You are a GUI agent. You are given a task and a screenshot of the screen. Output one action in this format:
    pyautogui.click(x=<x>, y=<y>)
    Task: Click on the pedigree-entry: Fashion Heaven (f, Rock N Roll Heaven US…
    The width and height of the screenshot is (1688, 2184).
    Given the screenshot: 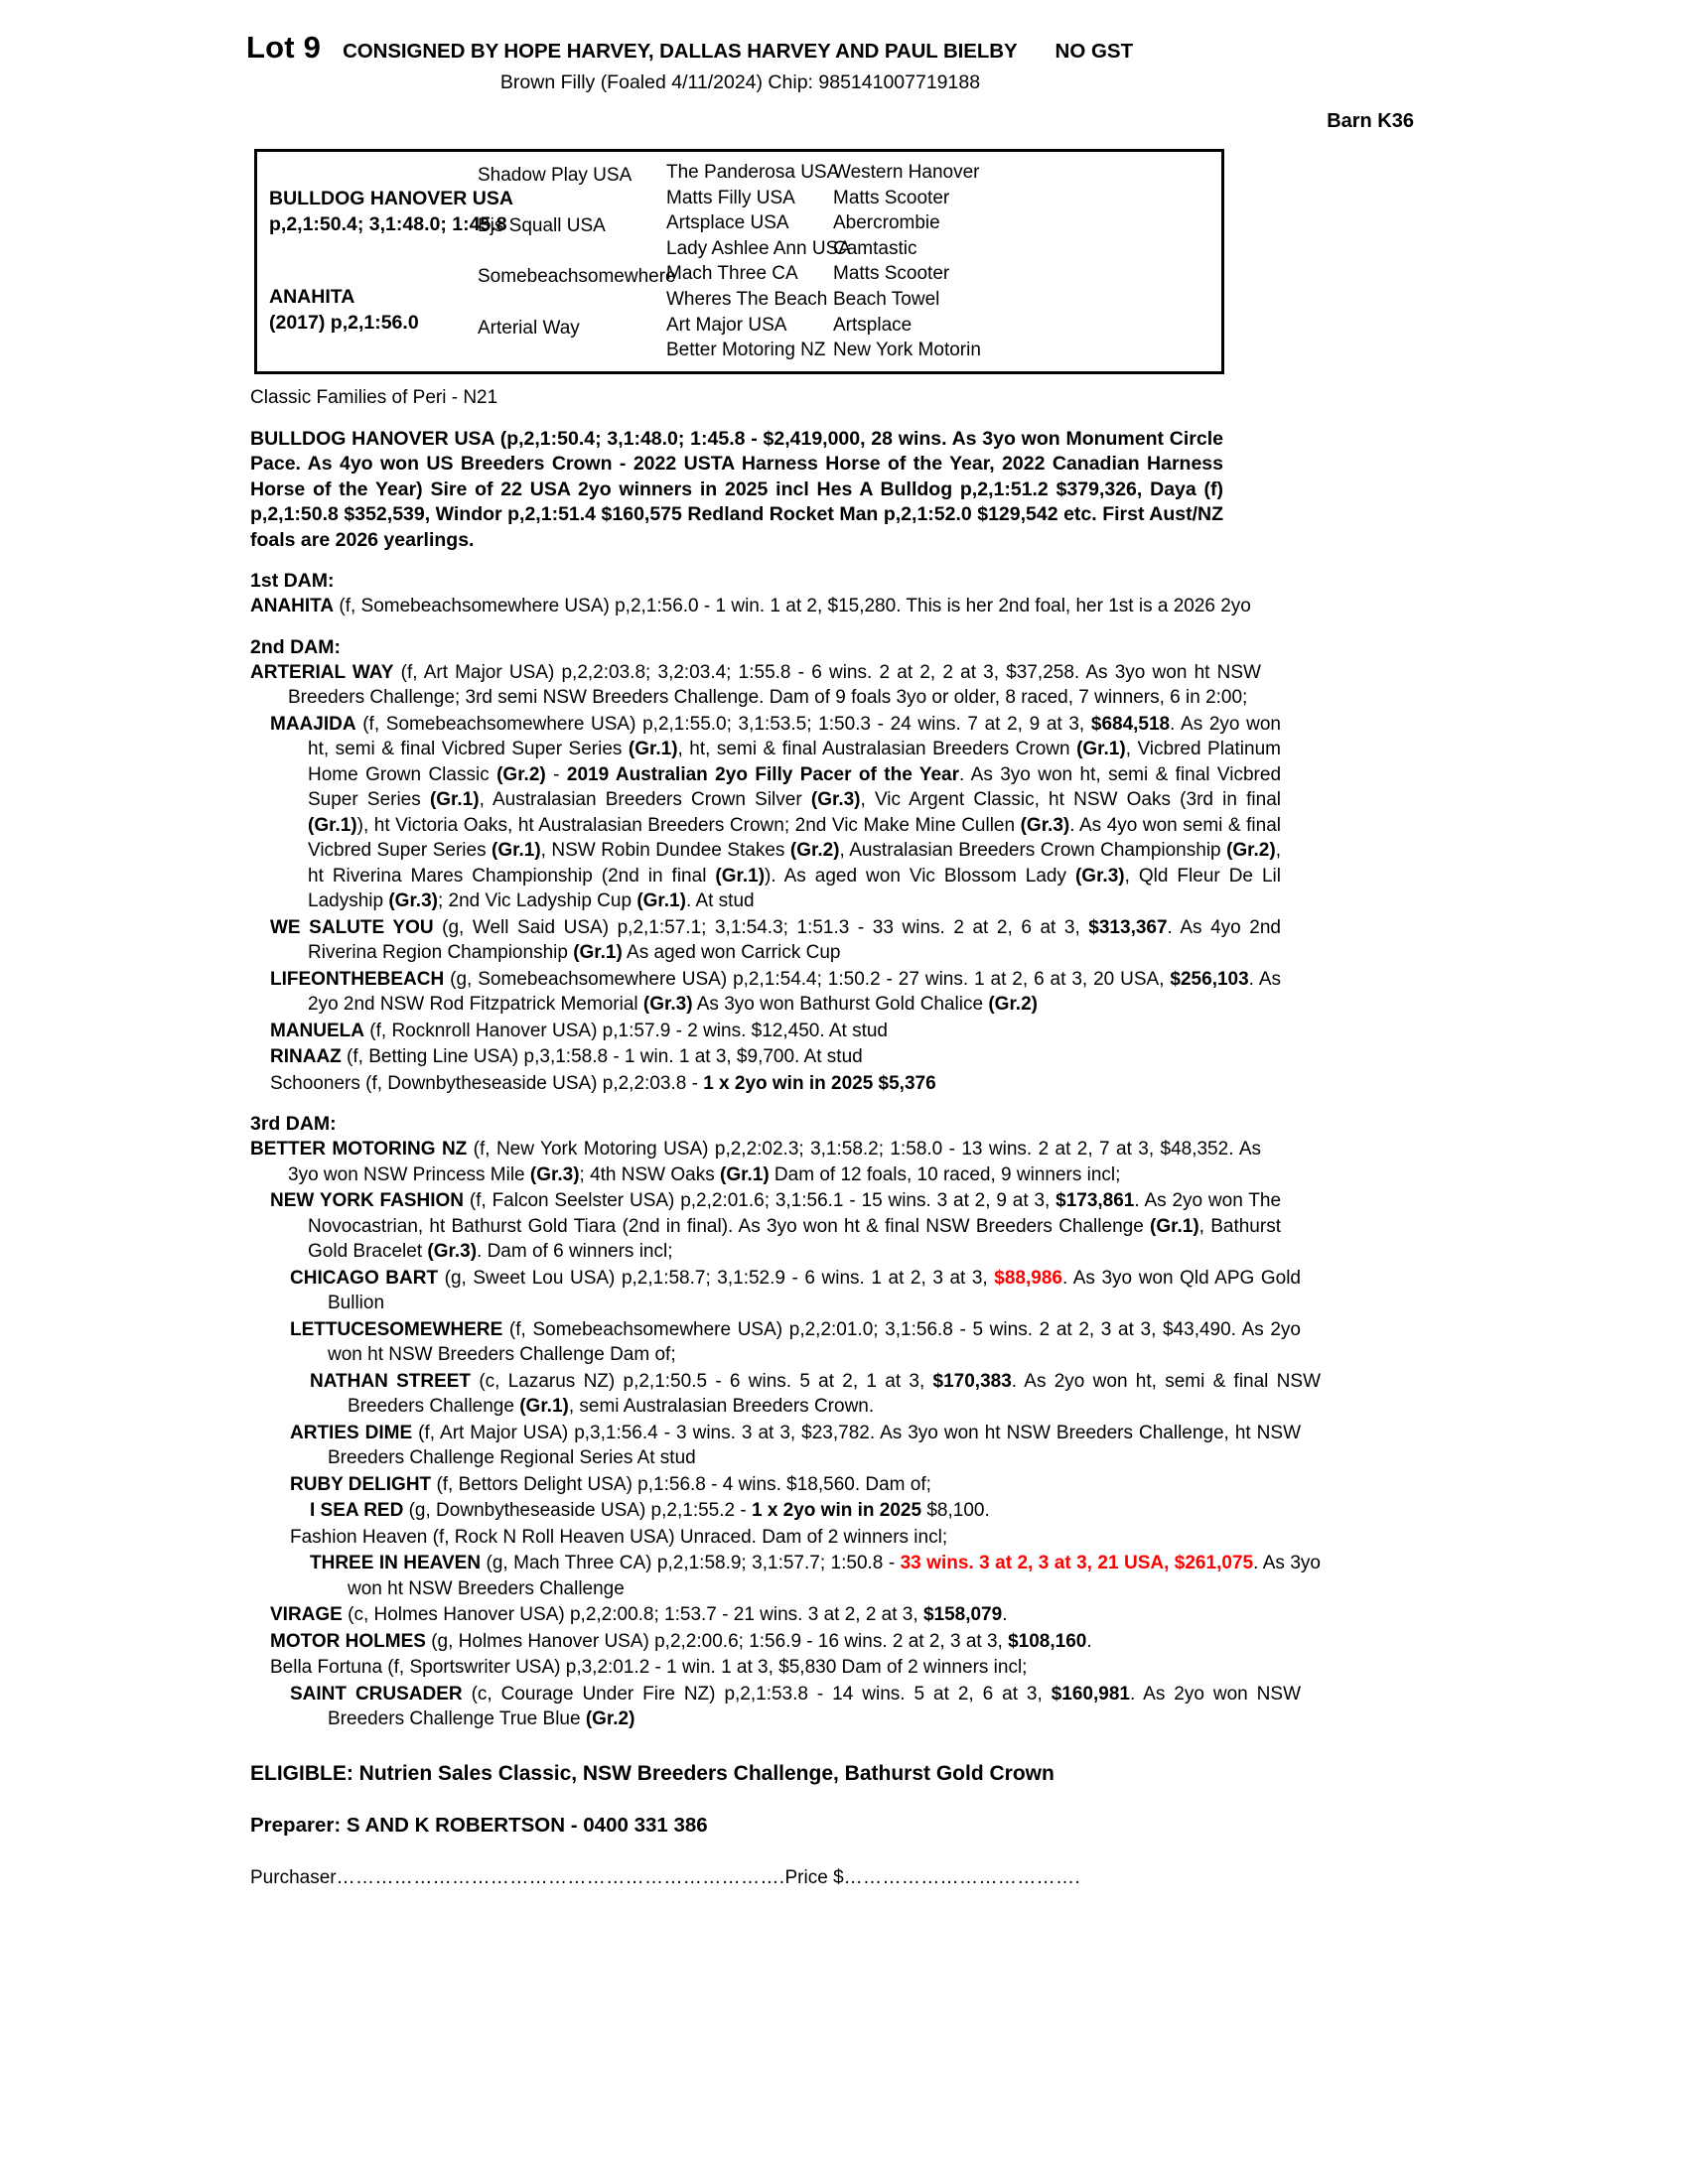 What is the action you would take?
    pyautogui.click(x=619, y=1537)
    